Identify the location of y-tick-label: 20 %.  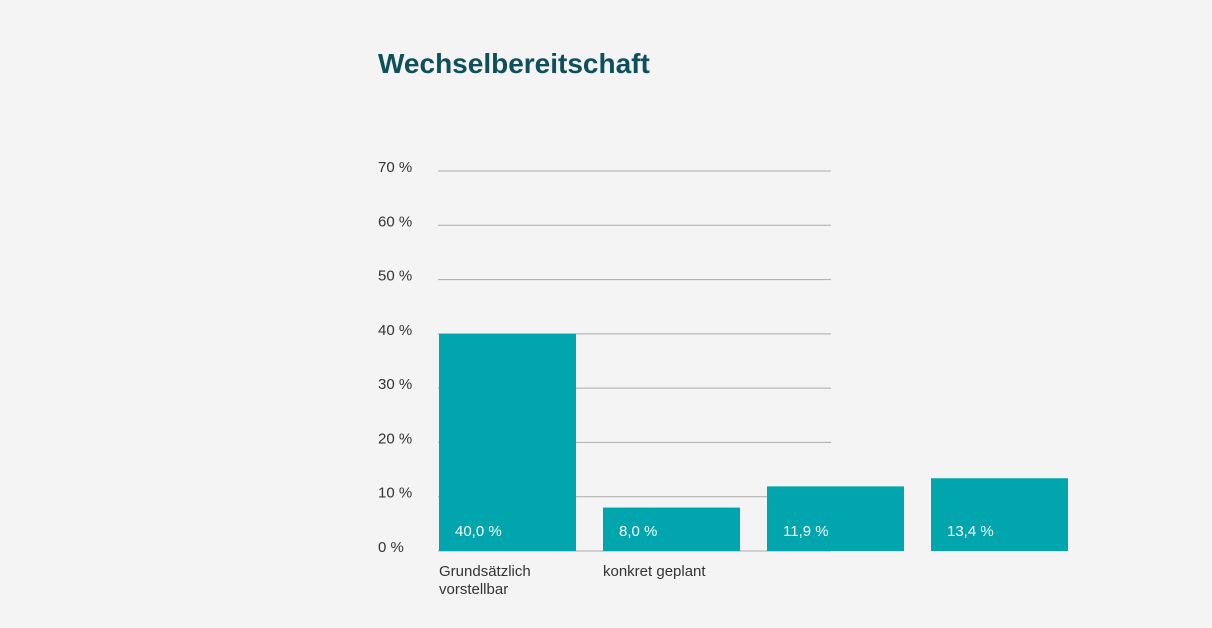
(395, 438).